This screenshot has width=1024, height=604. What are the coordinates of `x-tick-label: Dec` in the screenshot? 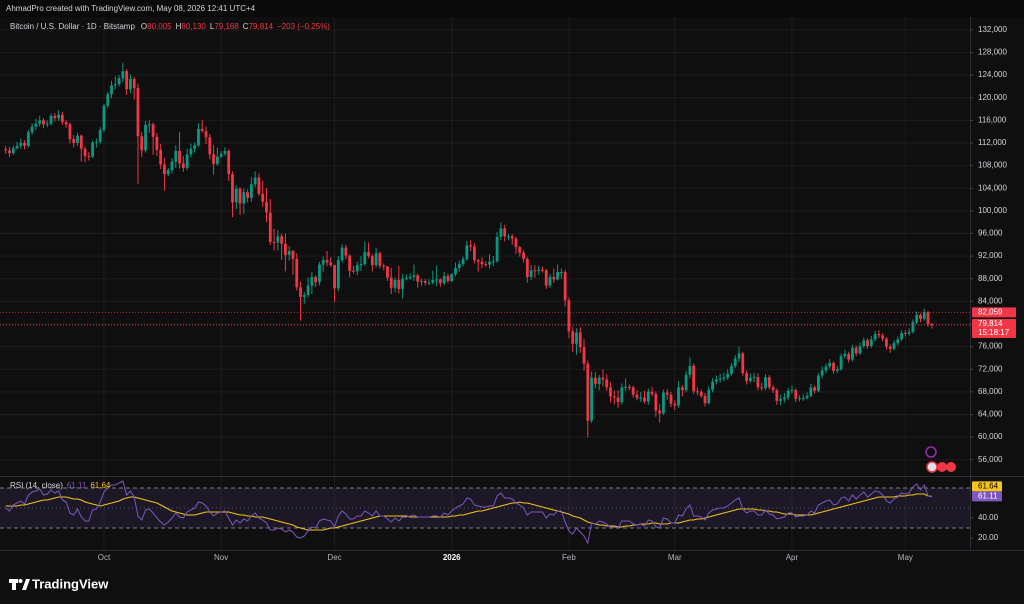 It's located at (334, 557).